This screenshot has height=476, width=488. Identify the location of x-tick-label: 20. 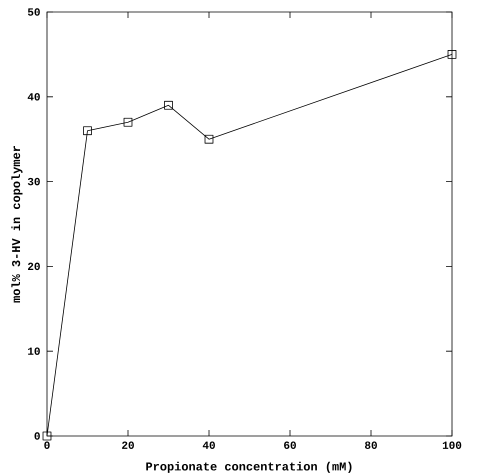
(128, 445).